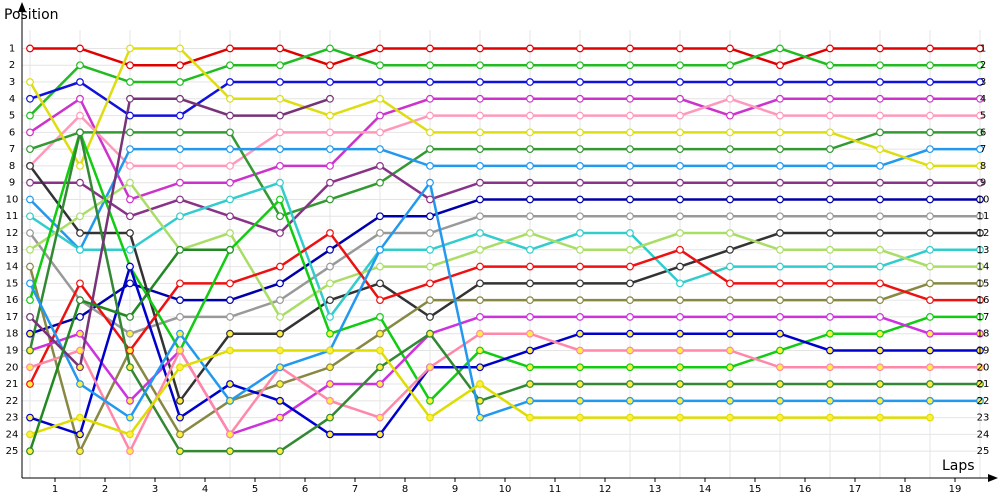 This screenshot has width=1000, height=500. What do you see at coordinates (983, 334) in the screenshot?
I see `y-tick-label-right: 18` at bounding box center [983, 334].